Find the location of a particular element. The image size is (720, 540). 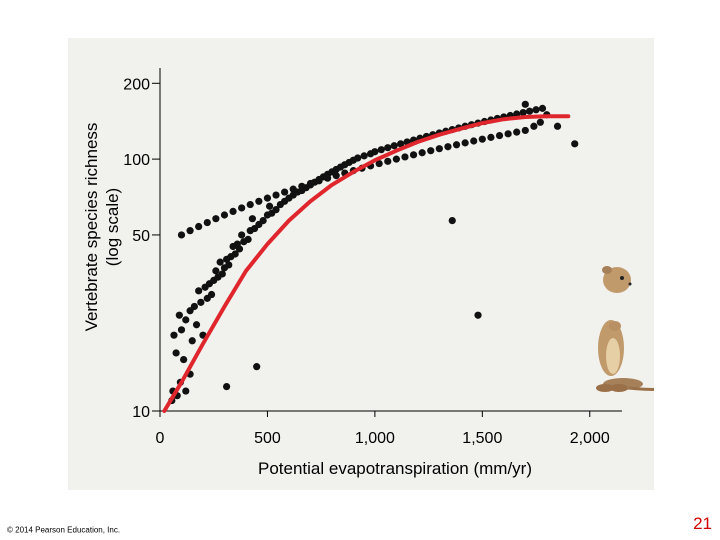

y-axis-title-line-1: Vertebrate species richness is located at coordinates (91, 227).